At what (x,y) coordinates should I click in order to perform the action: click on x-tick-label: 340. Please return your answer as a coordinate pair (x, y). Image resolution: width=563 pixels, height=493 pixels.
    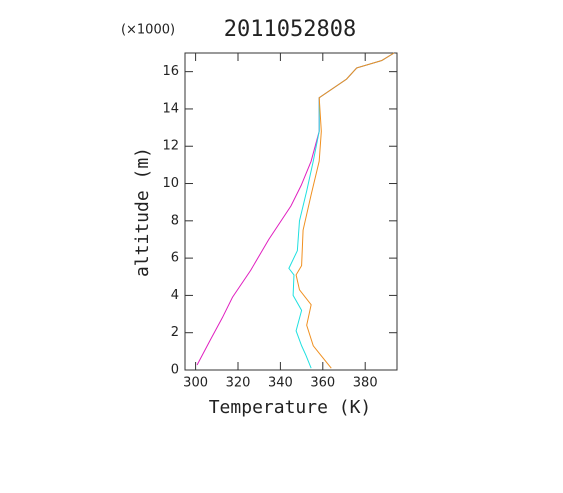
    Looking at the image, I should click on (280, 383).